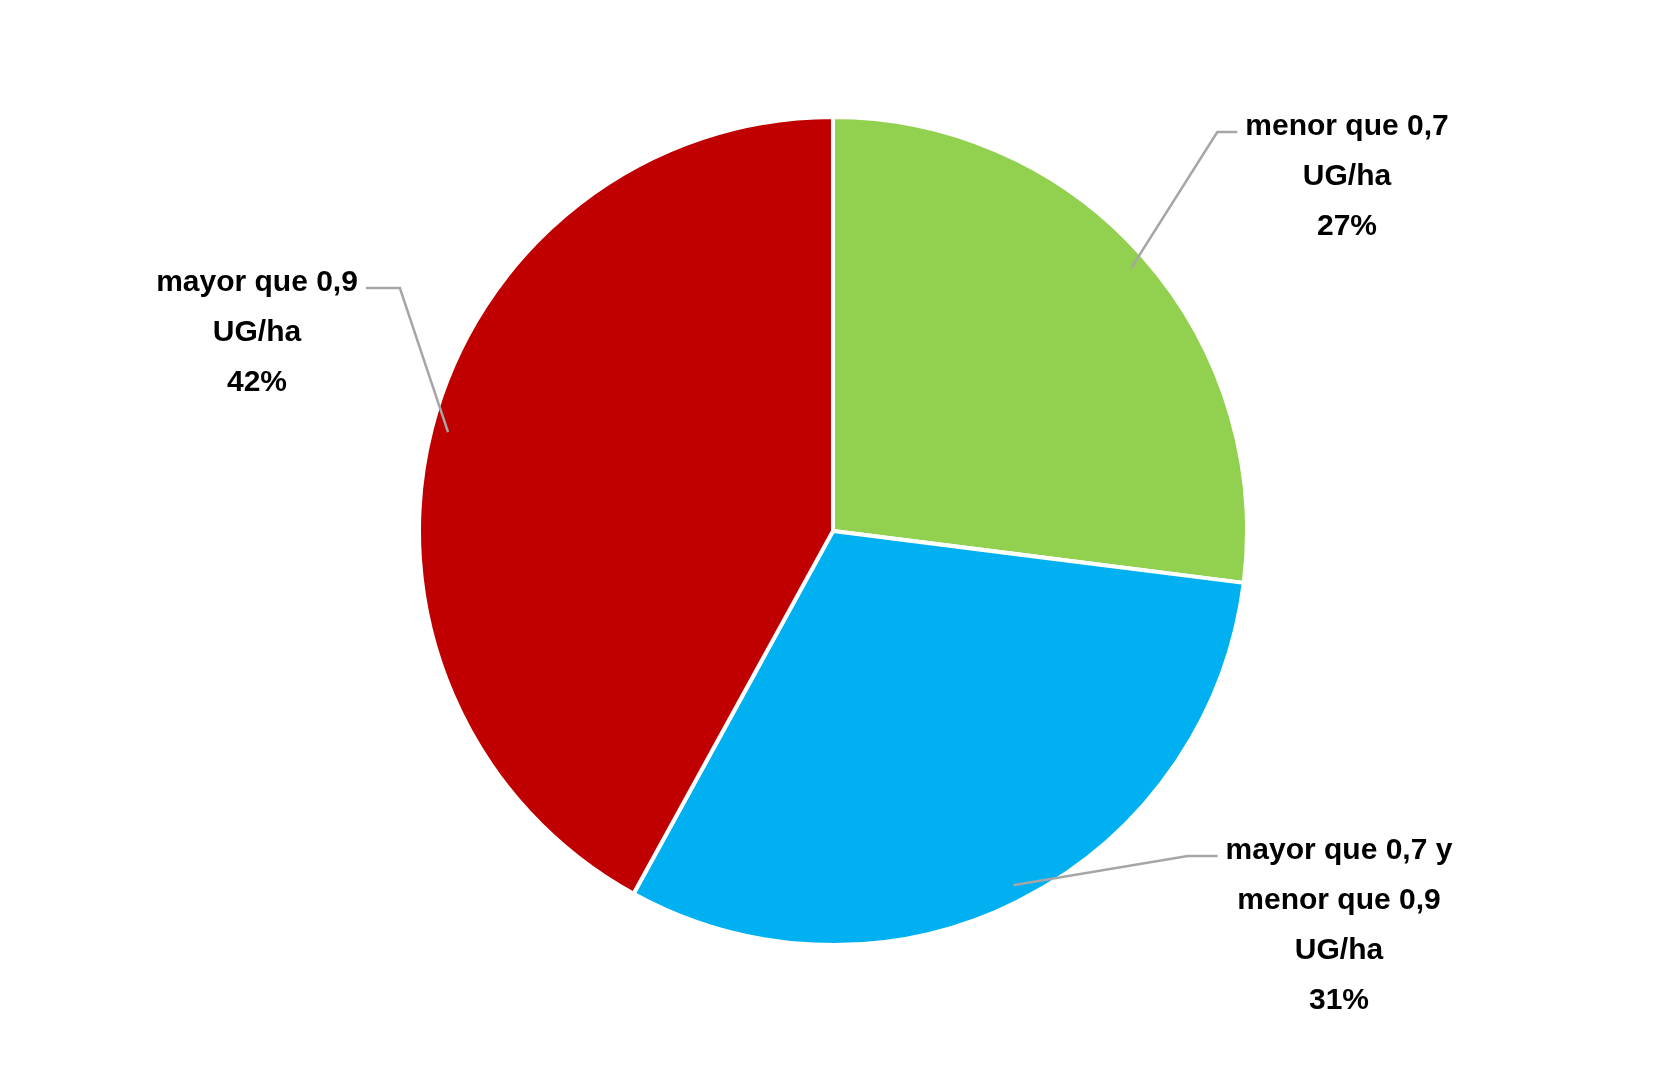  Describe the element at coordinates (1347, 224) in the screenshot. I see `data-label: 27%` at that location.